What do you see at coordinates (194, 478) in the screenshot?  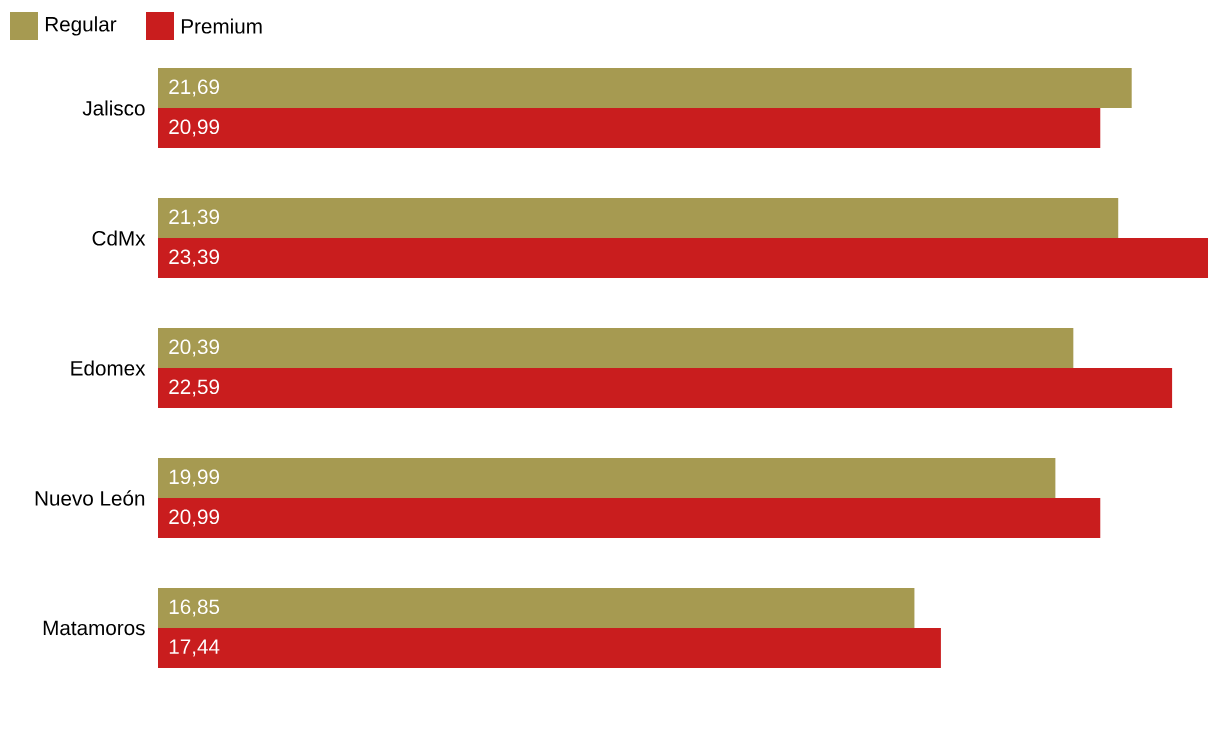 I see `data-label: 19,99` at bounding box center [194, 478].